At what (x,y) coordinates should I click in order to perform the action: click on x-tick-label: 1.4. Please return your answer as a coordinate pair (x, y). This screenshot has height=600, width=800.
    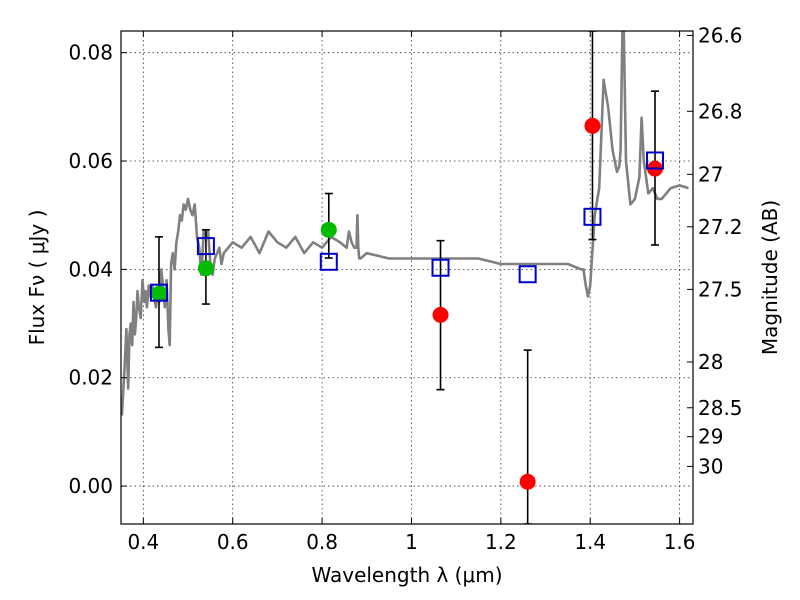
    Looking at the image, I should click on (590, 542).